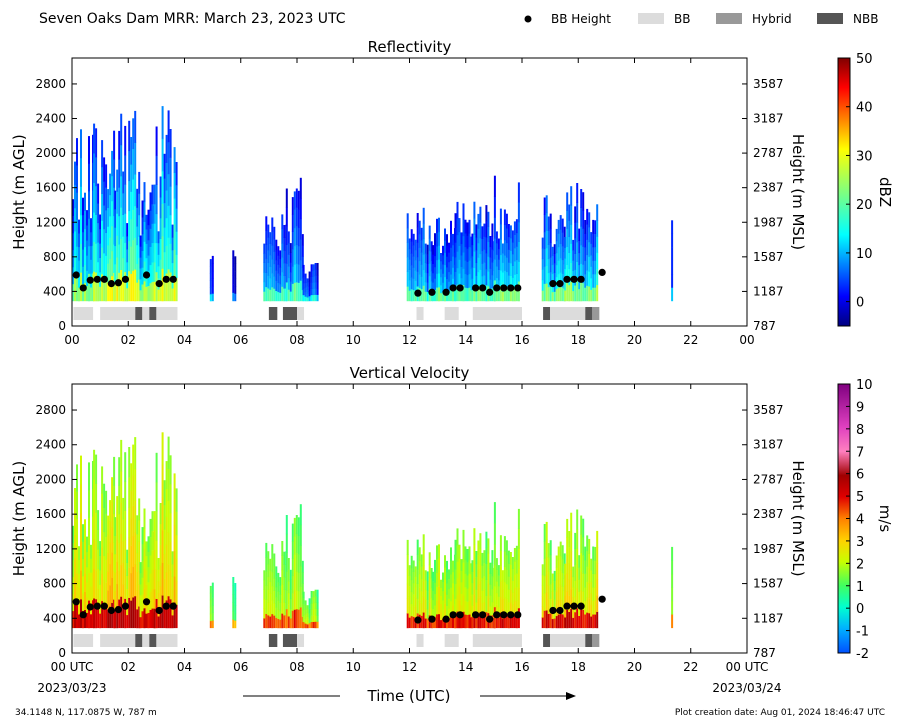  What do you see at coordinates (71, 688) in the screenshot?
I see `start-date-label: 2023/03/23` at bounding box center [71, 688].